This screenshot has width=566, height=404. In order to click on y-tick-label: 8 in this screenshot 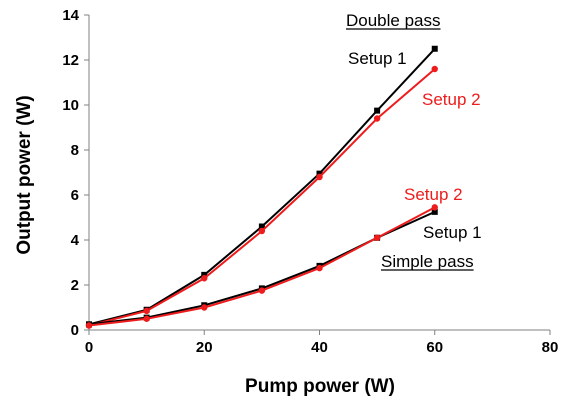, I will do `click(75, 150)`.